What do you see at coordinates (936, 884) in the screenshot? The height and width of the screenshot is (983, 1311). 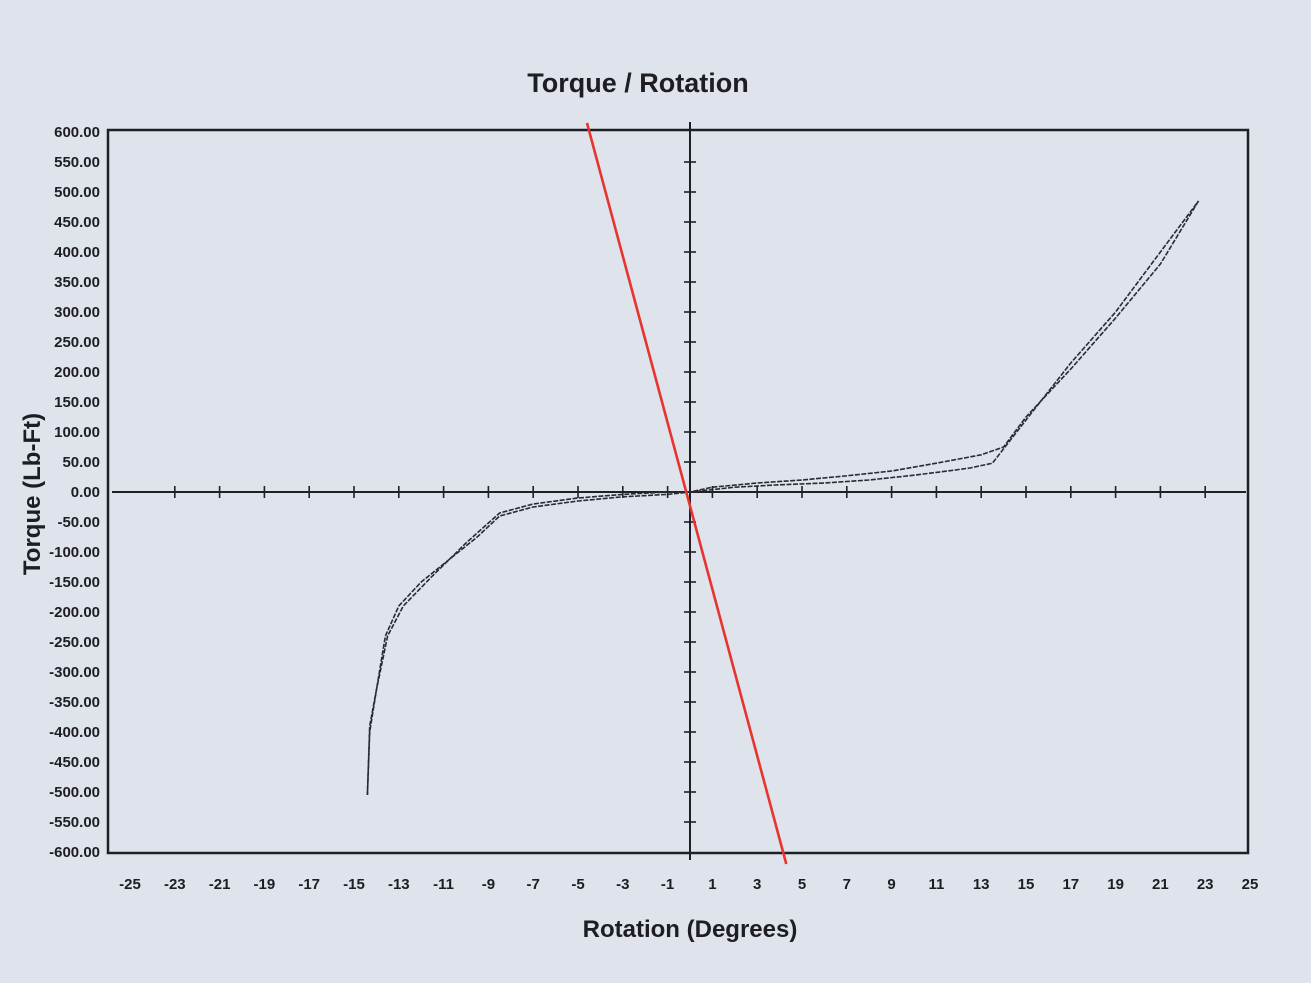 I see `x-tick-label: 11` at bounding box center [936, 884].